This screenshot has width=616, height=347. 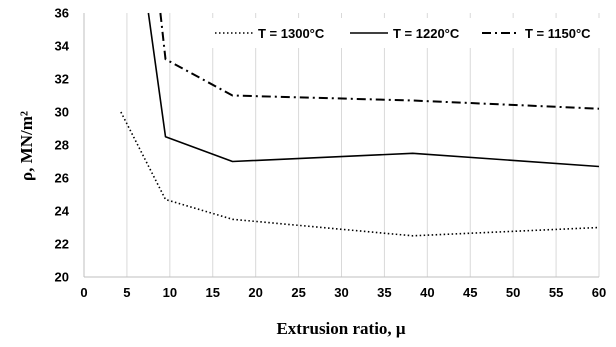 What do you see at coordinates (298, 292) in the screenshot?
I see `x-tick-label: 25` at bounding box center [298, 292].